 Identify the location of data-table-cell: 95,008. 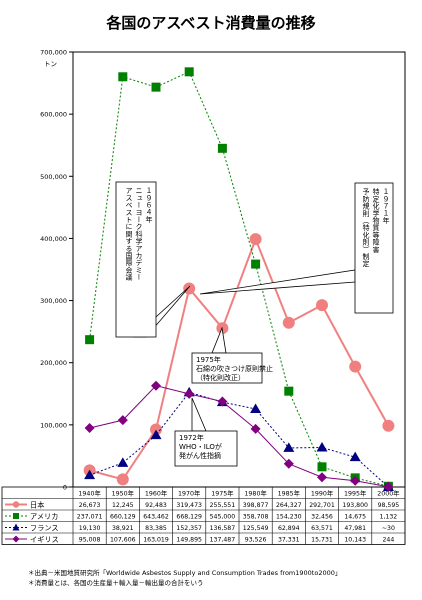
(90, 540).